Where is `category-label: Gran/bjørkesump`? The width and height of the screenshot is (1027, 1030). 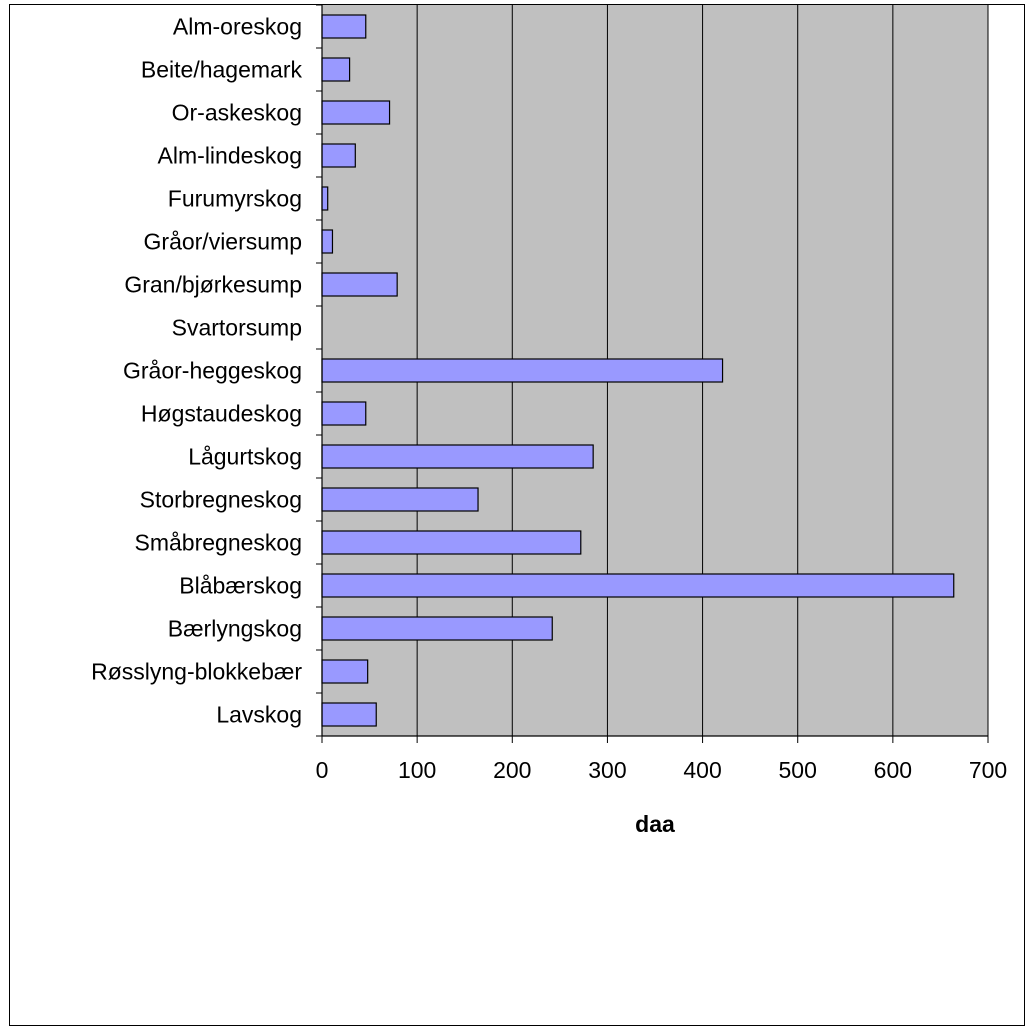 category-label: Gran/bjørkesump is located at coordinates (213, 285).